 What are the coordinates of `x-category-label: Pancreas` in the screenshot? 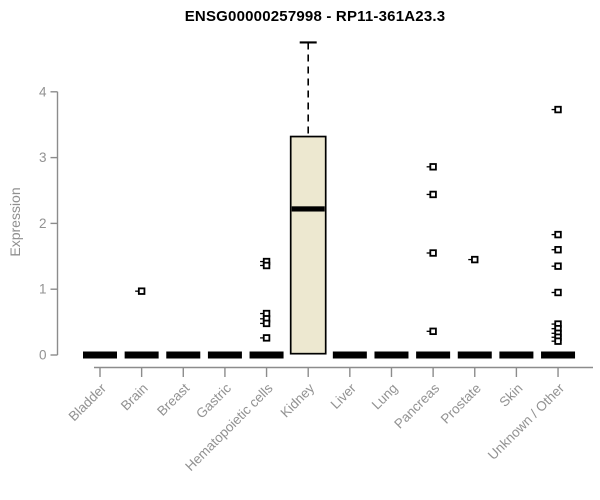 It's located at (416, 405).